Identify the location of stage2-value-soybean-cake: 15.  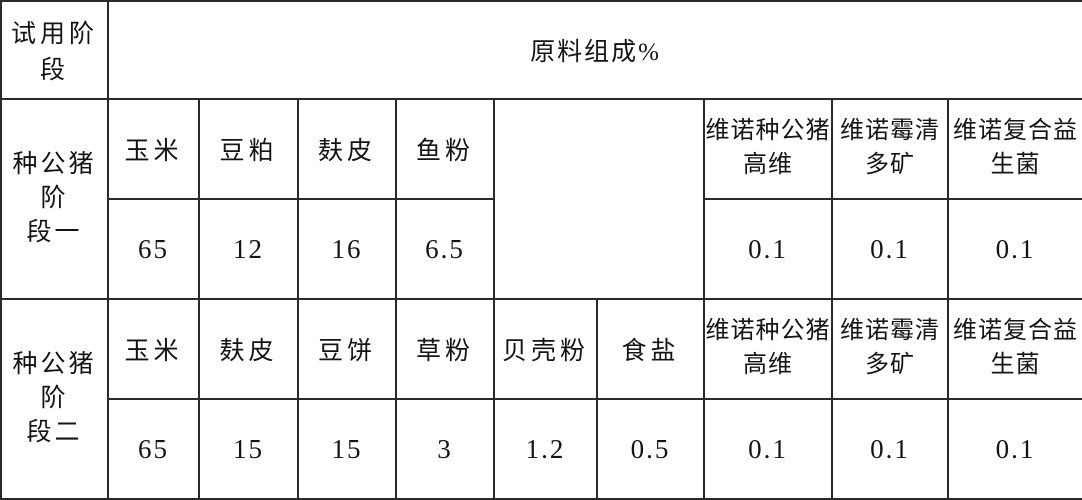
(347, 449).